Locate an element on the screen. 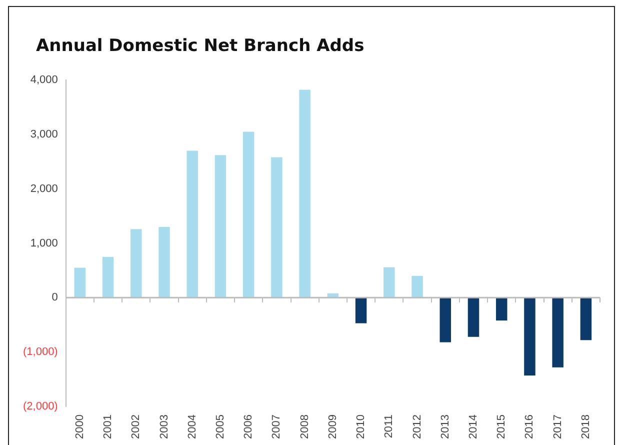 The width and height of the screenshot is (627, 445). y-tick-label: (1,000) is located at coordinates (40, 352).